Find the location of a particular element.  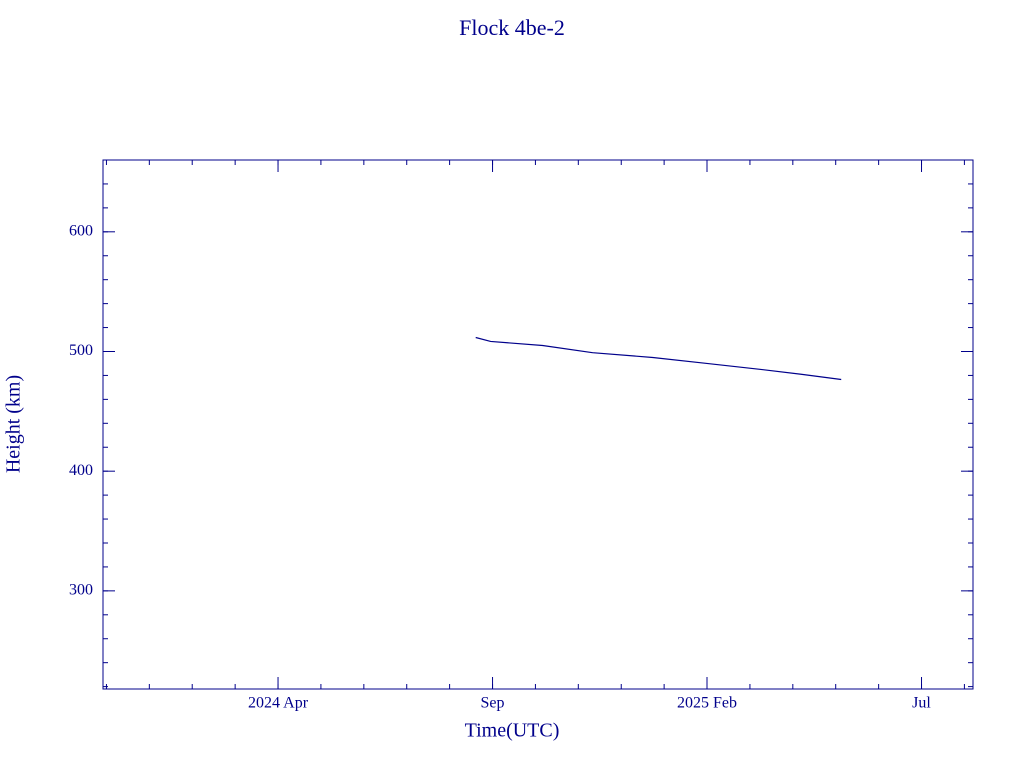

y-tick-label: 400 is located at coordinates (81, 470).